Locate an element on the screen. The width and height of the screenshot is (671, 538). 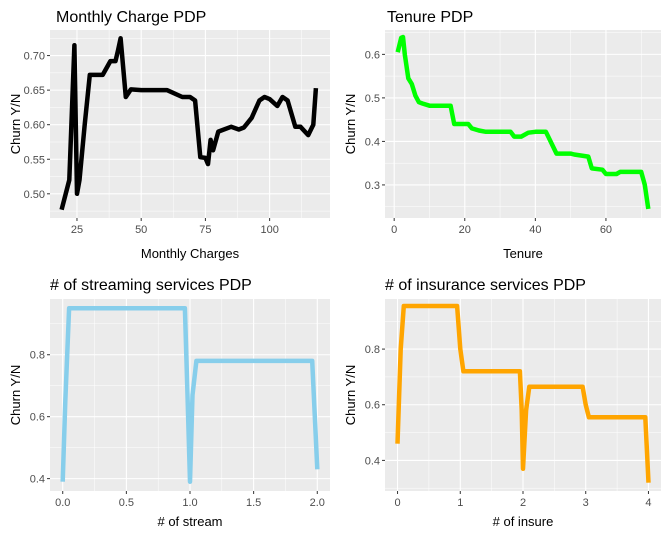
insurance-x-tick-label: 1 is located at coordinates (460, 503).